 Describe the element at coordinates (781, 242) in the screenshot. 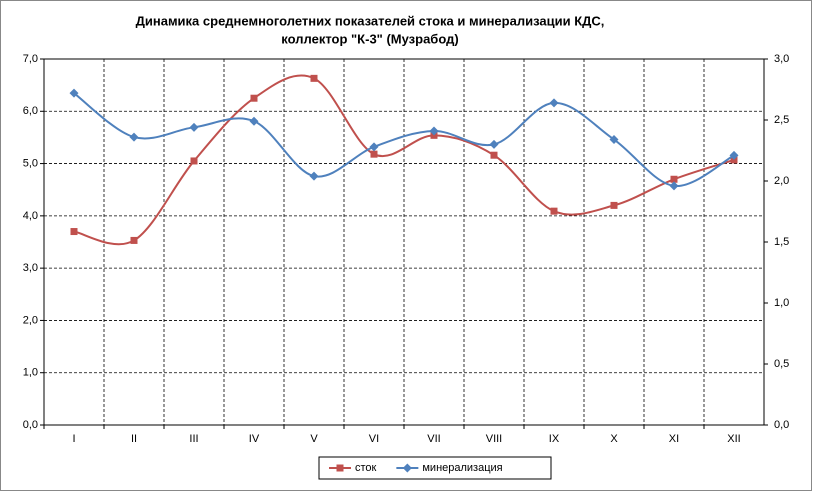

I see `y2-tick-label: 1,5` at that location.